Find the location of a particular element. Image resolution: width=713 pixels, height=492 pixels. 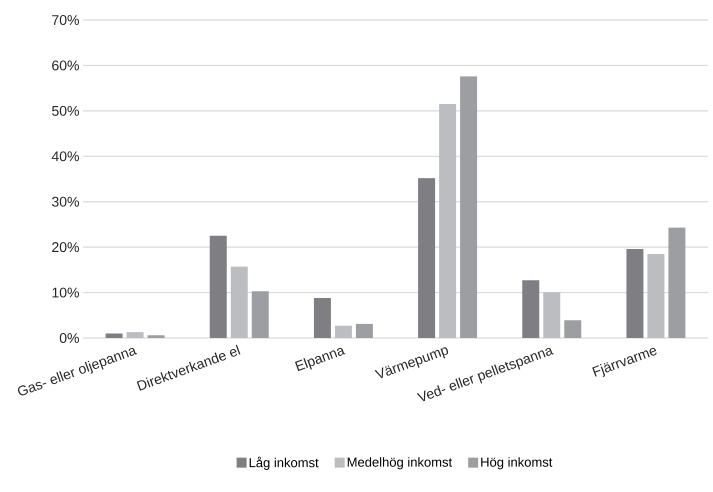

legend-label: Hög inkomst is located at coordinates (516, 463).